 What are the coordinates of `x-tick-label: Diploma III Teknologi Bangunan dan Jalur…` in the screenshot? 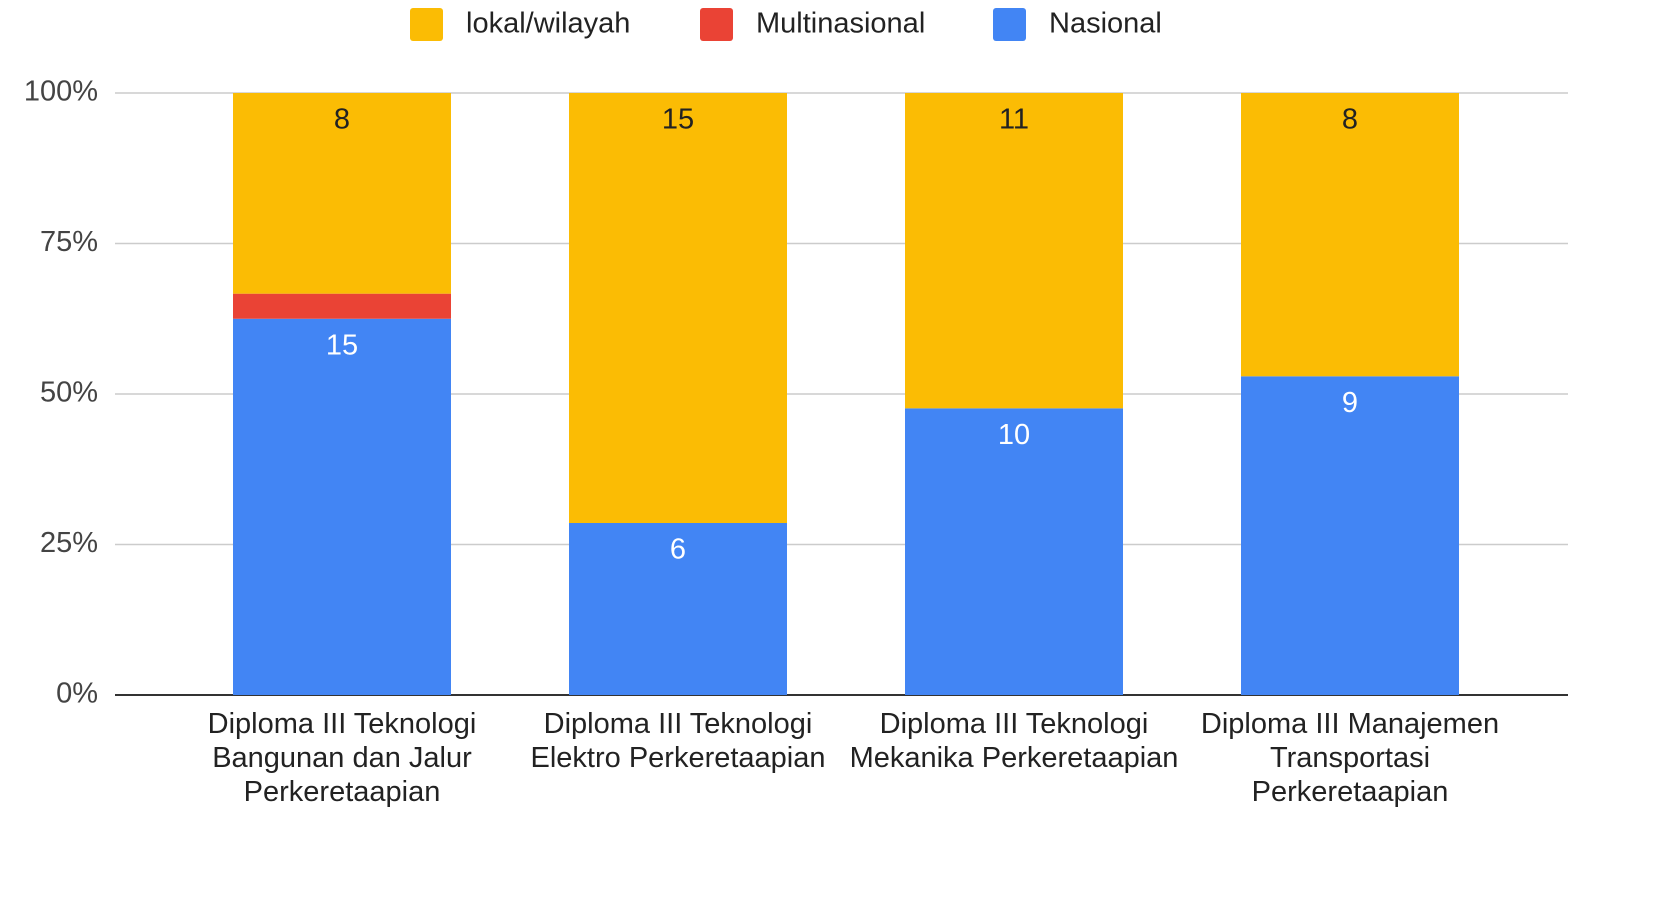 It's located at (342, 758).